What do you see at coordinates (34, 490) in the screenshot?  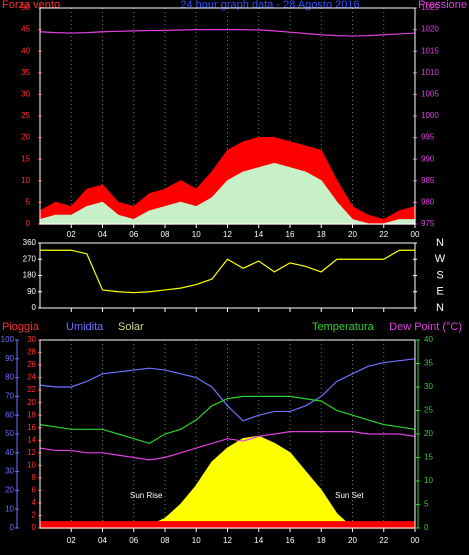 I see `y-tick-label: 6` at bounding box center [34, 490].